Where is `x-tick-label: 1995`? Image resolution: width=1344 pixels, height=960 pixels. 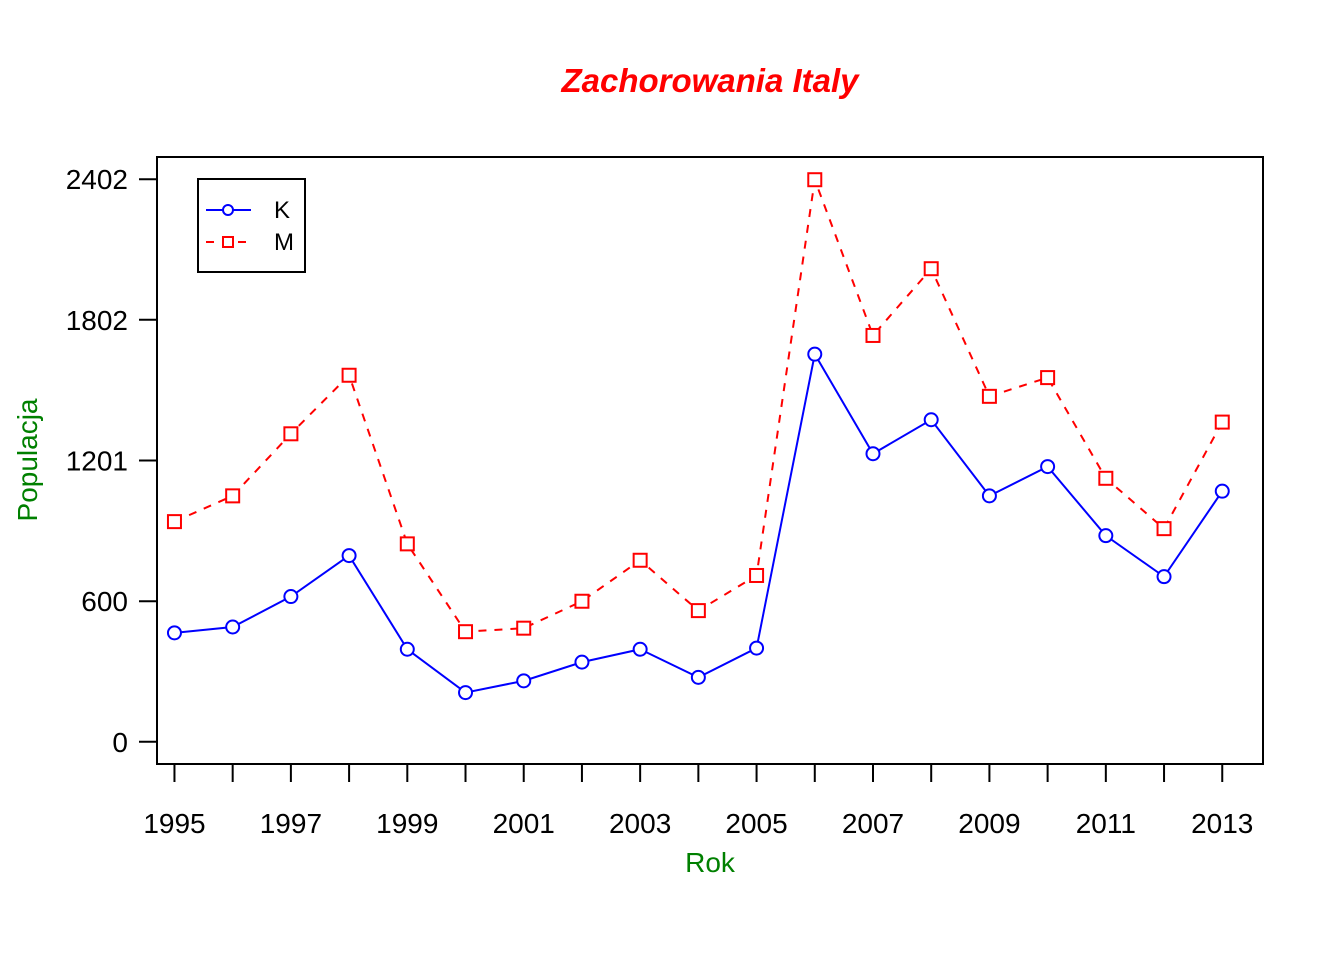
x-tick-label: 1995 is located at coordinates (174, 823).